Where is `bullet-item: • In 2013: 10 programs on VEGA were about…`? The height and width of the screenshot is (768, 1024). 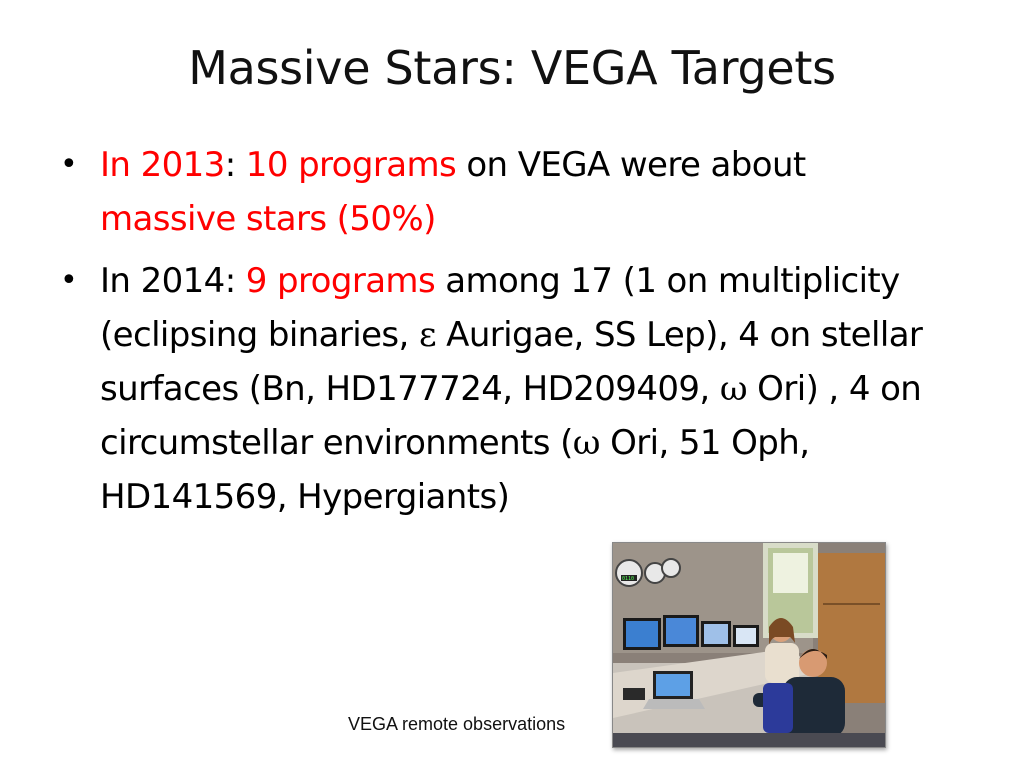 bullet-item: • In 2013: 10 programs on VEGA were about… is located at coordinates (498, 192).